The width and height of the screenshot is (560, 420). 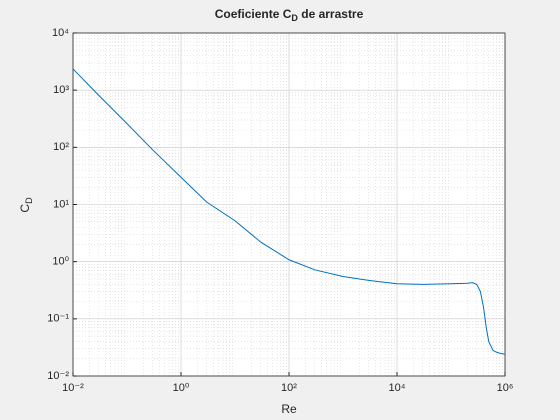 I want to click on ylabel-text: C, so click(x=25, y=208).